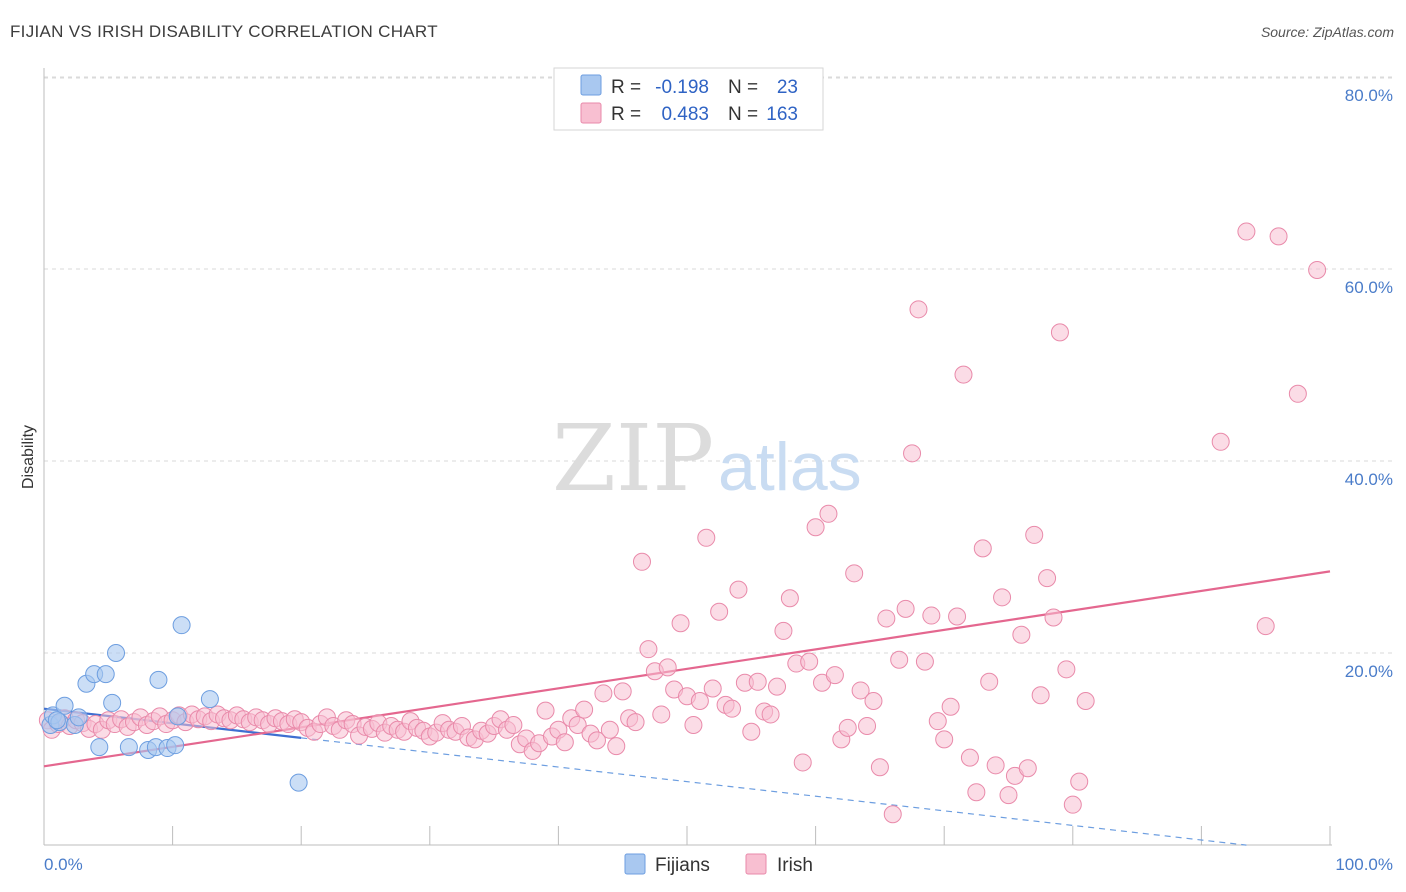 This screenshot has height=892, width=1406. What do you see at coordinates (682, 865) in the screenshot?
I see `bottom-legend-label-fijians: Fijians` at bounding box center [682, 865].